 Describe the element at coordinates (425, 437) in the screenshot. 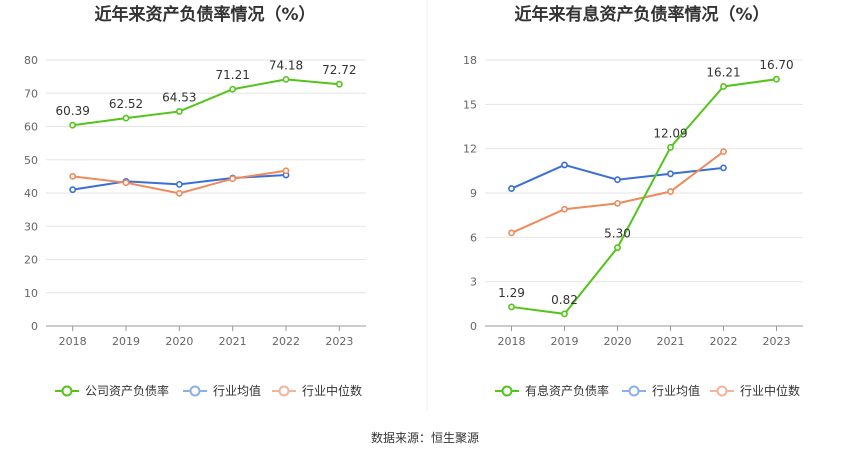

I see `source-note: 数据来源：恒生聚源` at that location.